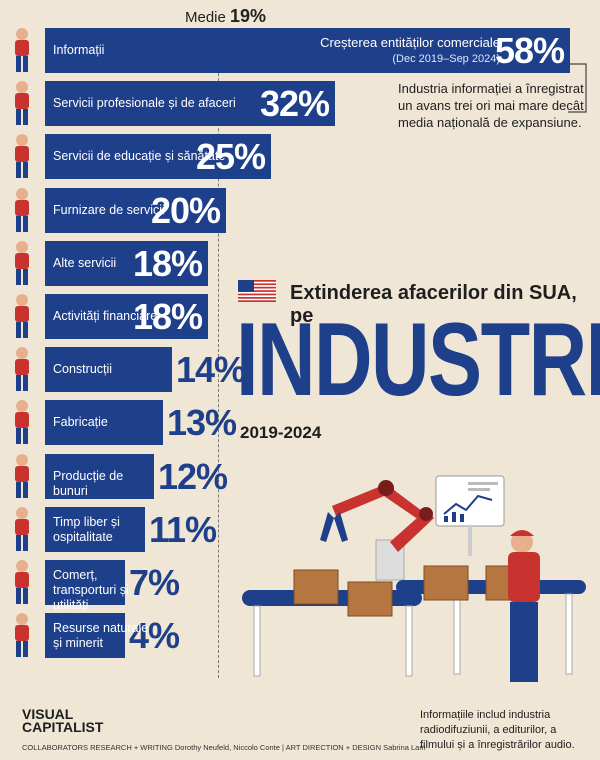 The image size is (600, 760). What do you see at coordinates (202, 422) in the screenshot?
I see `bar-value-7: 13%` at bounding box center [202, 422].